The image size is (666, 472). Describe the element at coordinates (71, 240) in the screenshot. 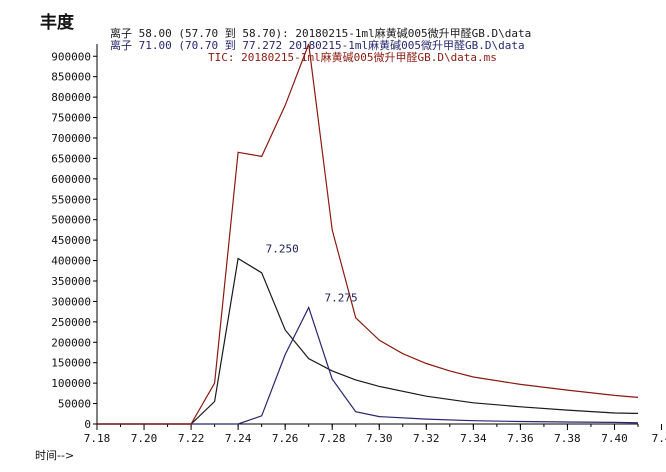

I see `y-tick-label: 450000` at that location.